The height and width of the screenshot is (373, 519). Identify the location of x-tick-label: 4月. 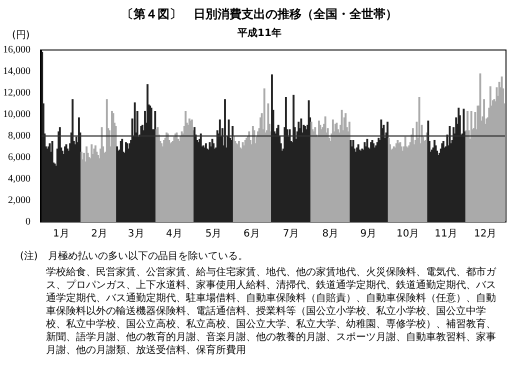
(174, 234).